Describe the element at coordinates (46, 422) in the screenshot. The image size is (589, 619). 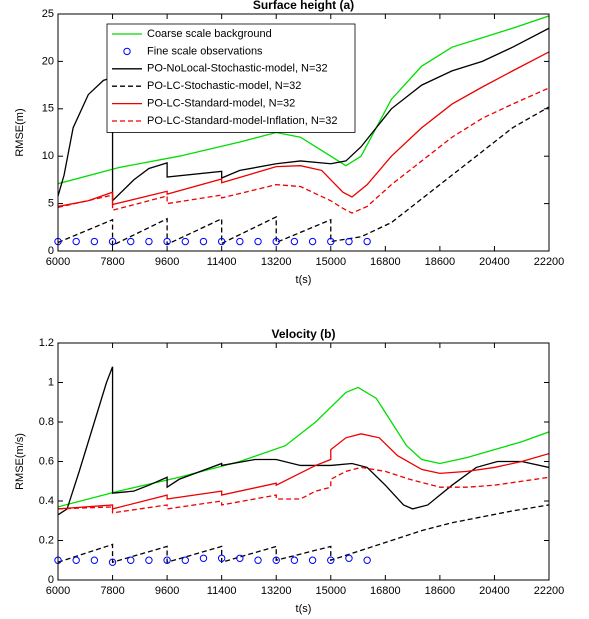
I see `y-tick-label: 0.8` at that location.